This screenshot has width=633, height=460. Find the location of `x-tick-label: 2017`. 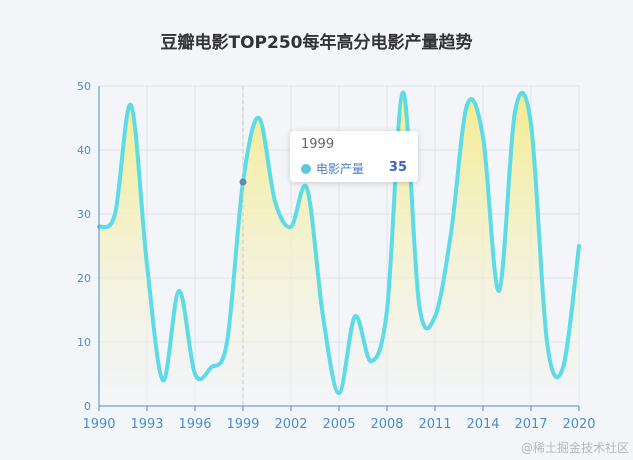

x-tick-label: 2017 is located at coordinates (530, 424).